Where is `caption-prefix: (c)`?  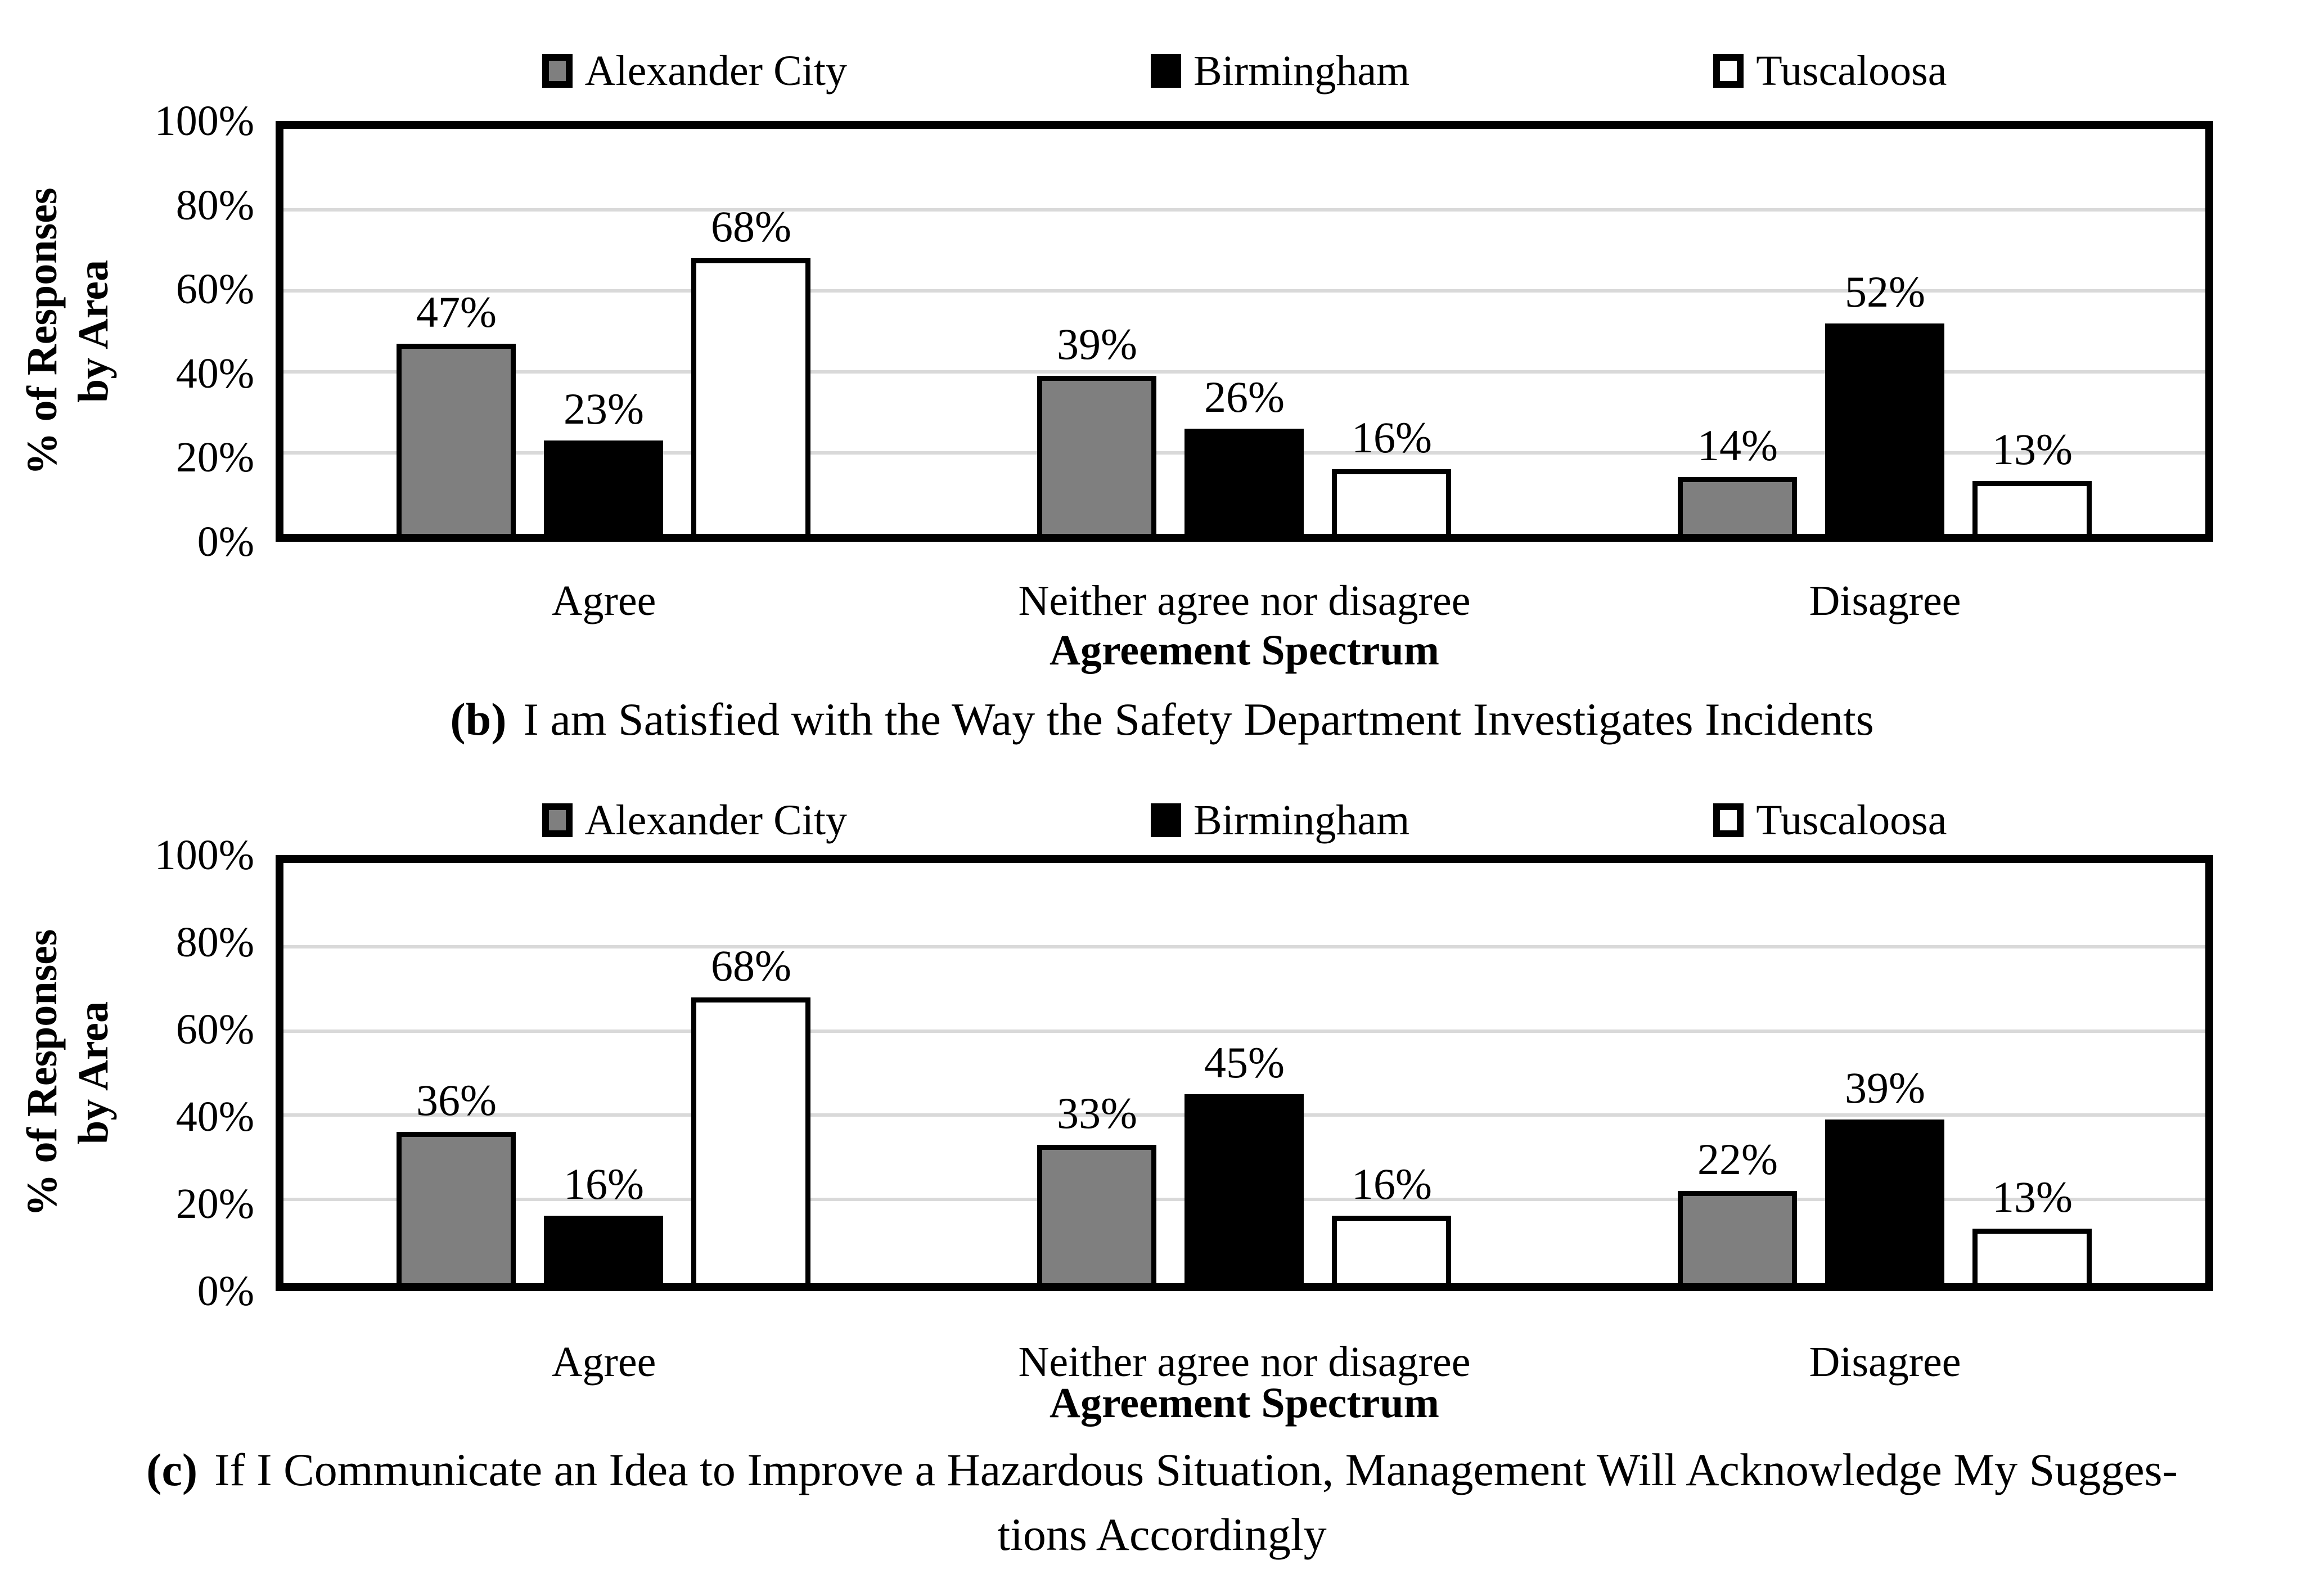
caption-prefix: (c) is located at coordinates (172, 1470).